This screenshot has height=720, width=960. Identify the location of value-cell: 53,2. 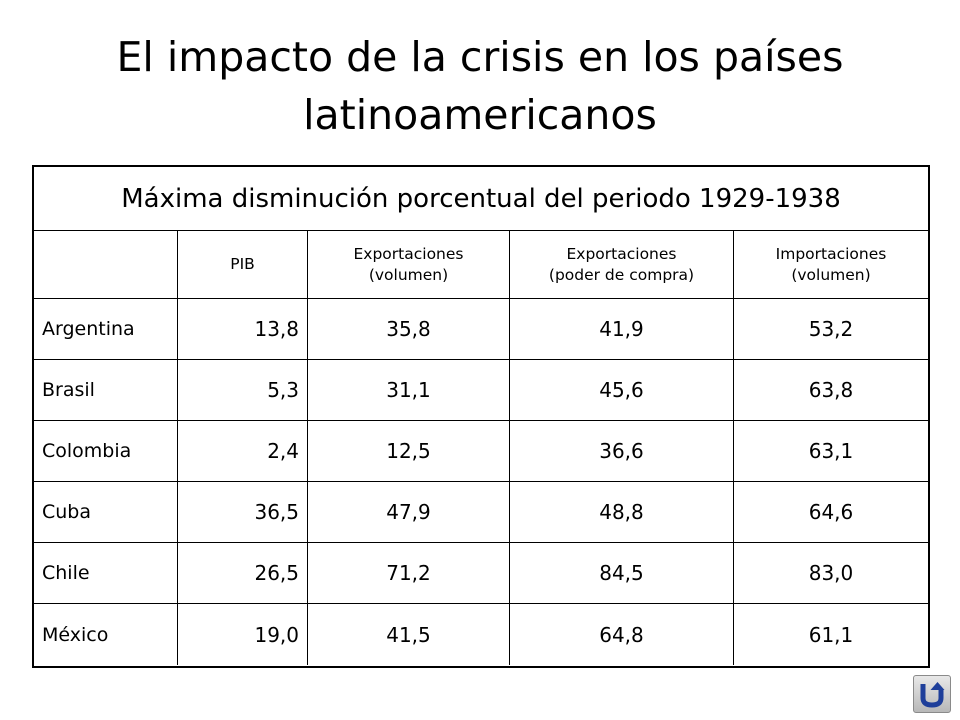
(831, 329).